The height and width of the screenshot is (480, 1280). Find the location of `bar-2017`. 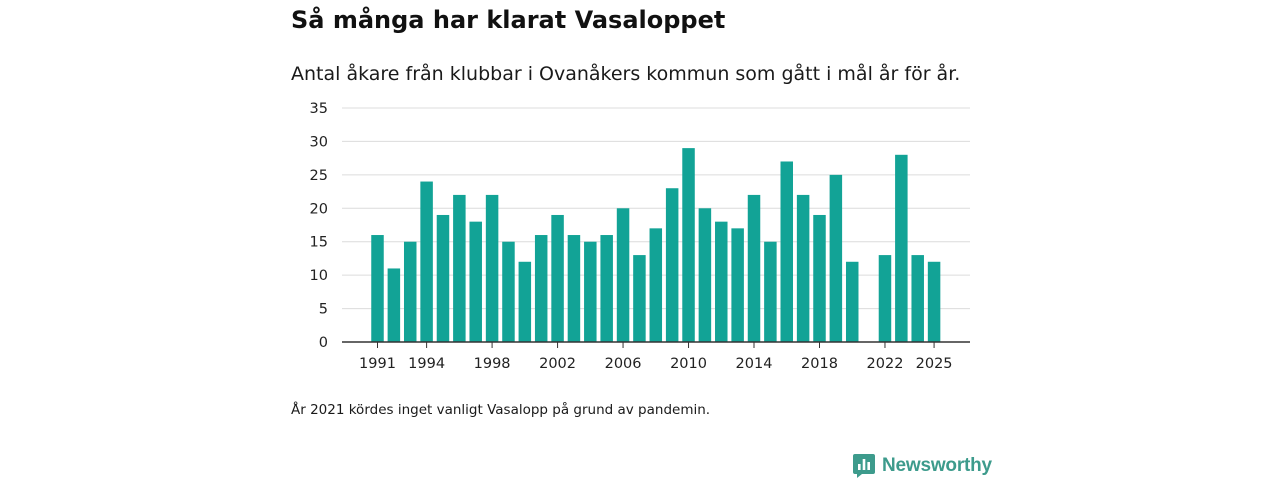

bar-2017 is located at coordinates (803, 268).